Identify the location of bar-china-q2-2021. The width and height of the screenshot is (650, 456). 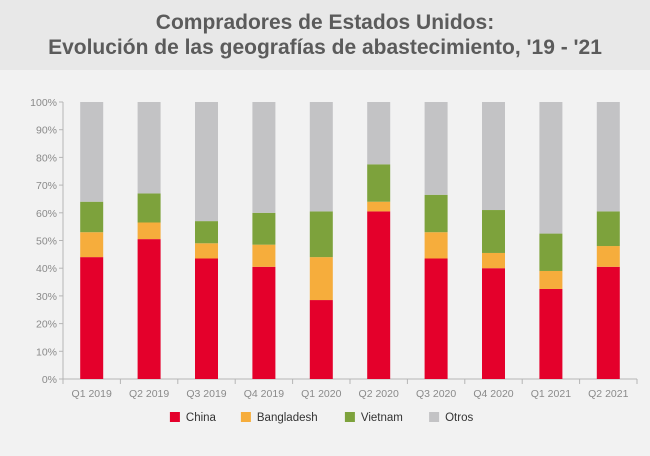
(608, 322).